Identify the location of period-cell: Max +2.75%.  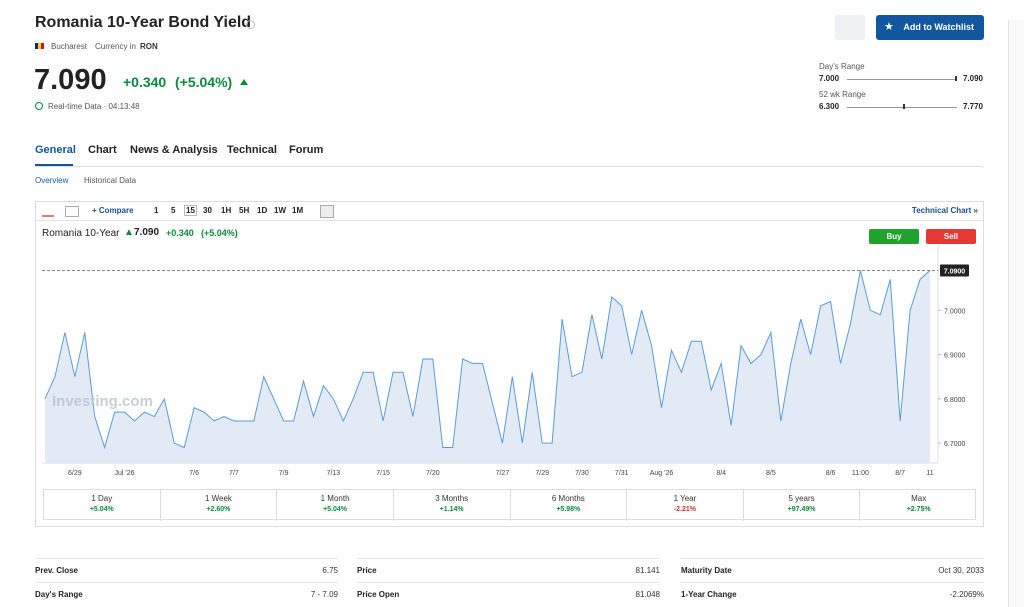
(918, 505).